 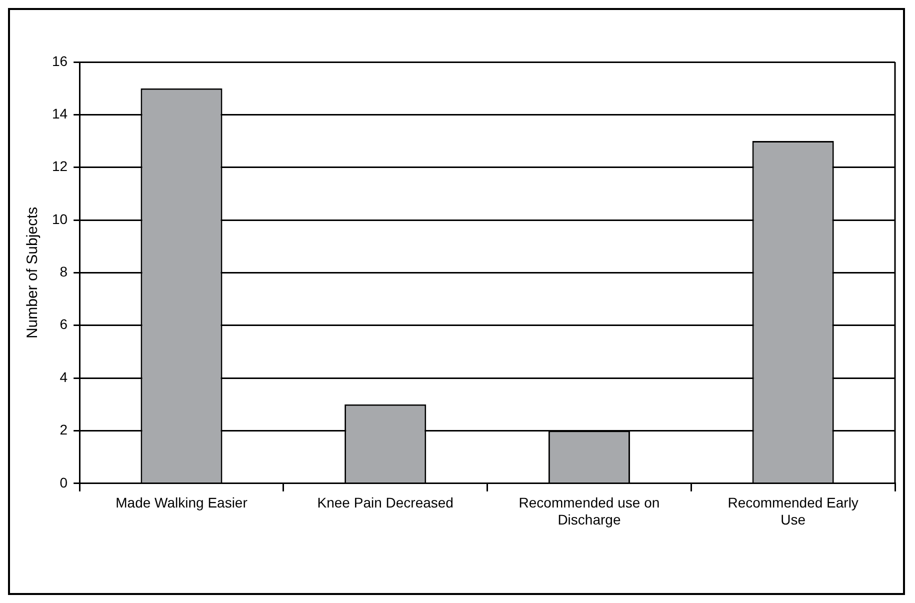 What do you see at coordinates (64, 324) in the screenshot?
I see `y-tick-label: 6` at bounding box center [64, 324].